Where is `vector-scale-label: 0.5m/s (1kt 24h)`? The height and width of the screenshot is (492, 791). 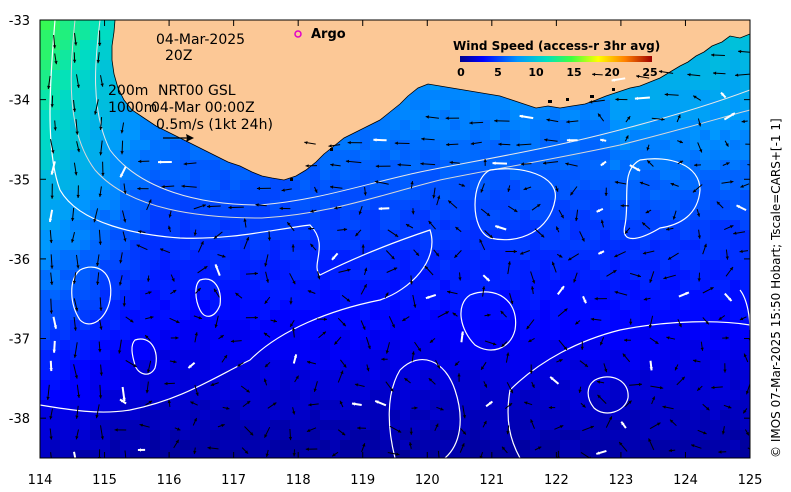 vector-scale-label: 0.5m/s (1kt 24h) is located at coordinates (214, 125).